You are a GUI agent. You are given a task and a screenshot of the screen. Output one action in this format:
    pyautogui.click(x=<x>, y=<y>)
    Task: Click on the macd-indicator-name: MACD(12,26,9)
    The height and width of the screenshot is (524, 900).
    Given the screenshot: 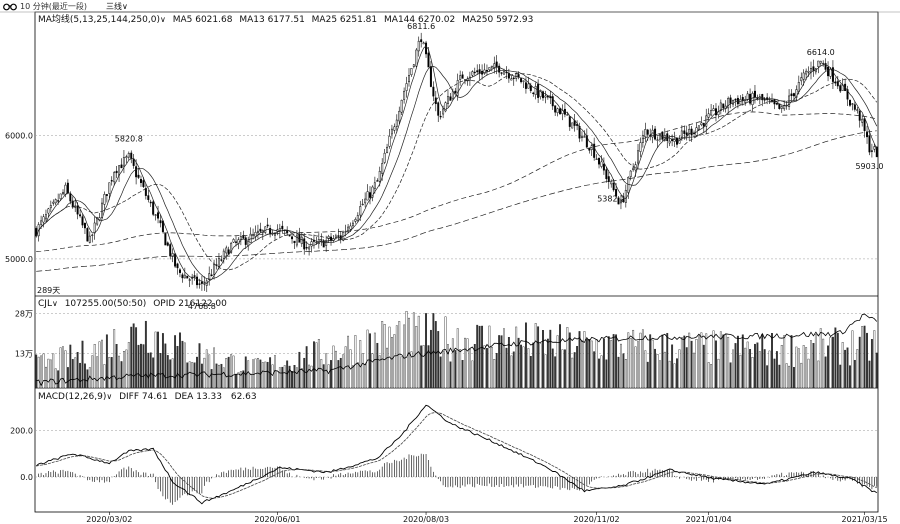 What is the action you would take?
    pyautogui.click(x=72, y=397)
    